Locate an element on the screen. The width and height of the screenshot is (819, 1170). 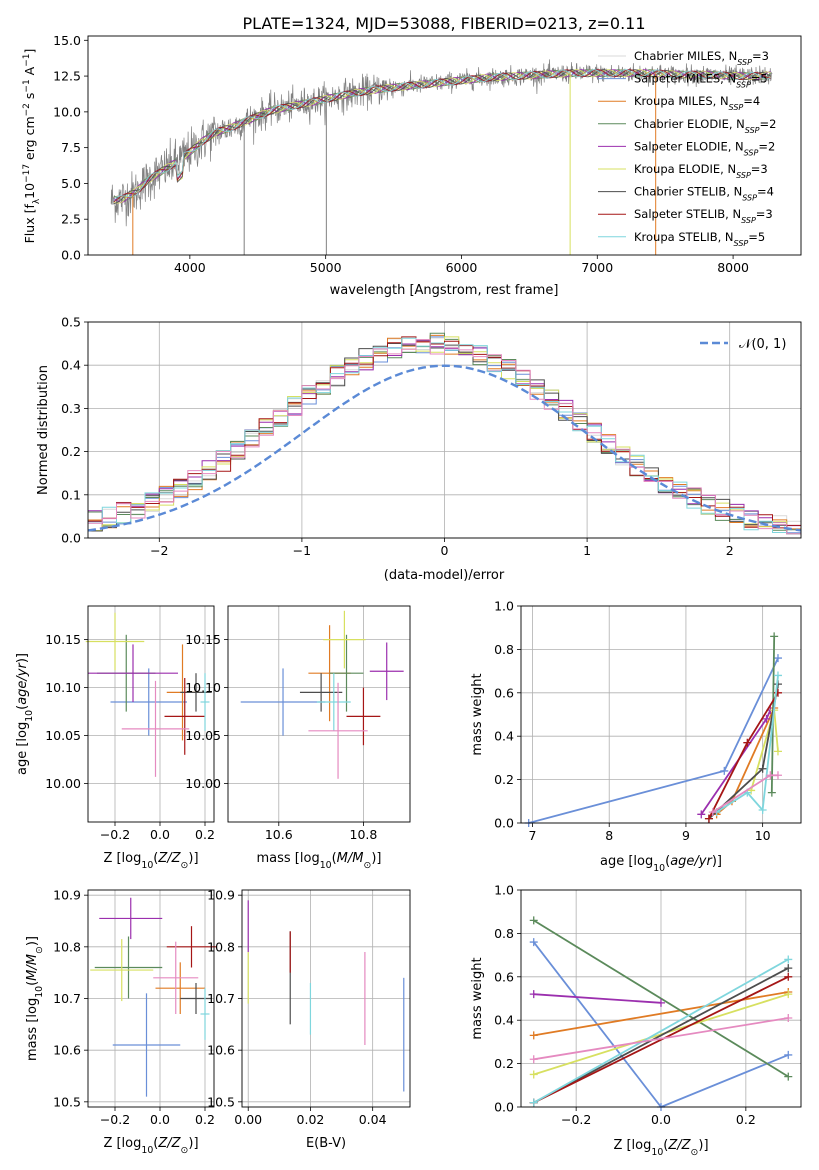
x-tick-label: 8 is located at coordinates (609, 835).